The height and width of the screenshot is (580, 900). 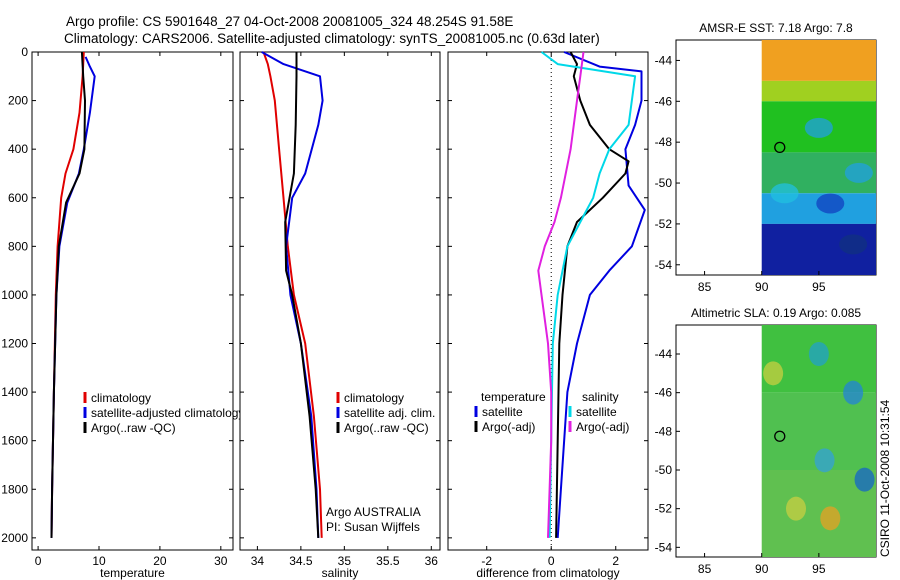 I want to click on x-tick-label: 34.5, so click(x=301, y=561).